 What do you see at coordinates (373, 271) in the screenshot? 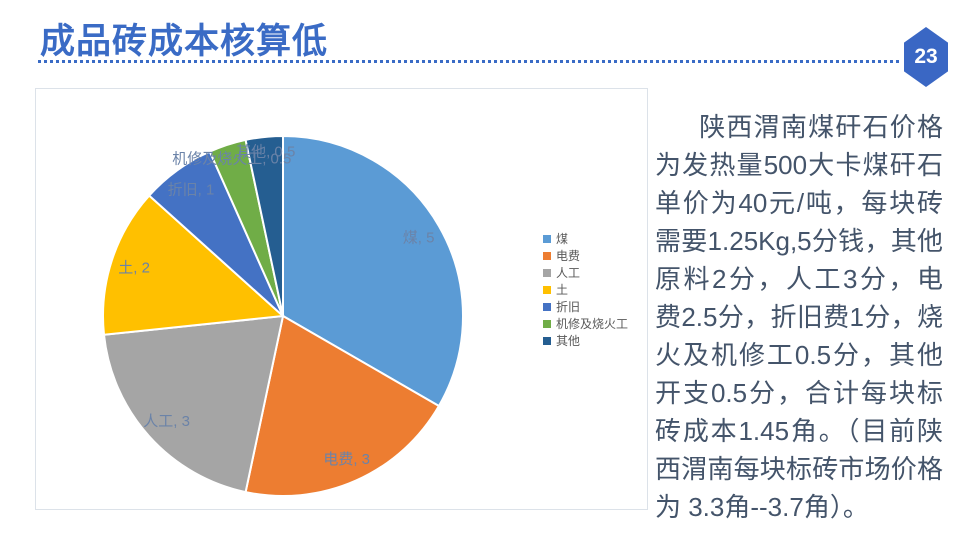
I see `pie-slice-煤` at bounding box center [373, 271].